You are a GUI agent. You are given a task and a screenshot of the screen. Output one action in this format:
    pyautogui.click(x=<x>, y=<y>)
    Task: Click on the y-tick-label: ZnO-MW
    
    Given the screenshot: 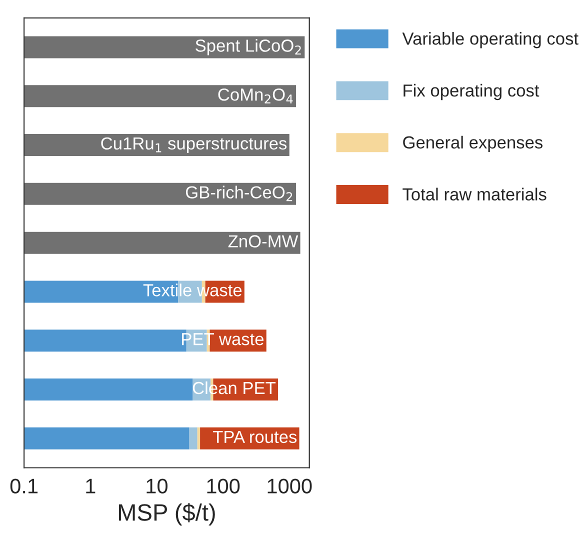 What is the action you would take?
    pyautogui.click(x=263, y=241)
    